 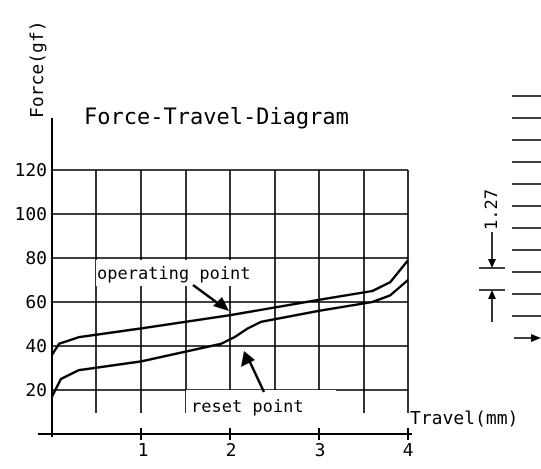 I want to click on annotation-reset-label: reset point, so click(x=247, y=407).